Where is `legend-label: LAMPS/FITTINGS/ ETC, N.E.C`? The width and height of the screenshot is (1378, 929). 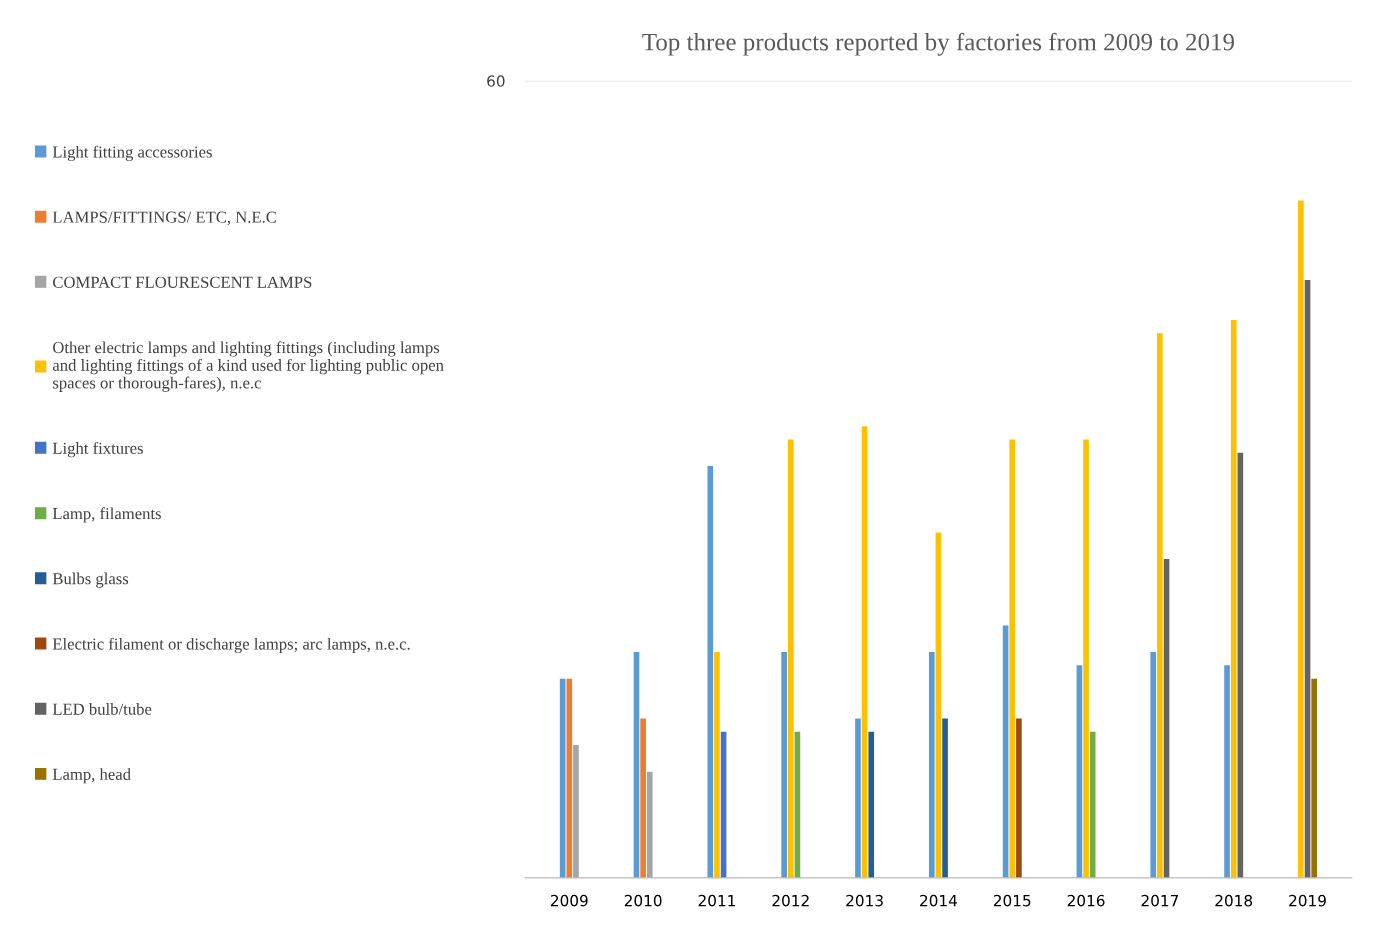 legend-label: LAMPS/FITTINGS/ ETC, N.E.C is located at coordinates (164, 218).